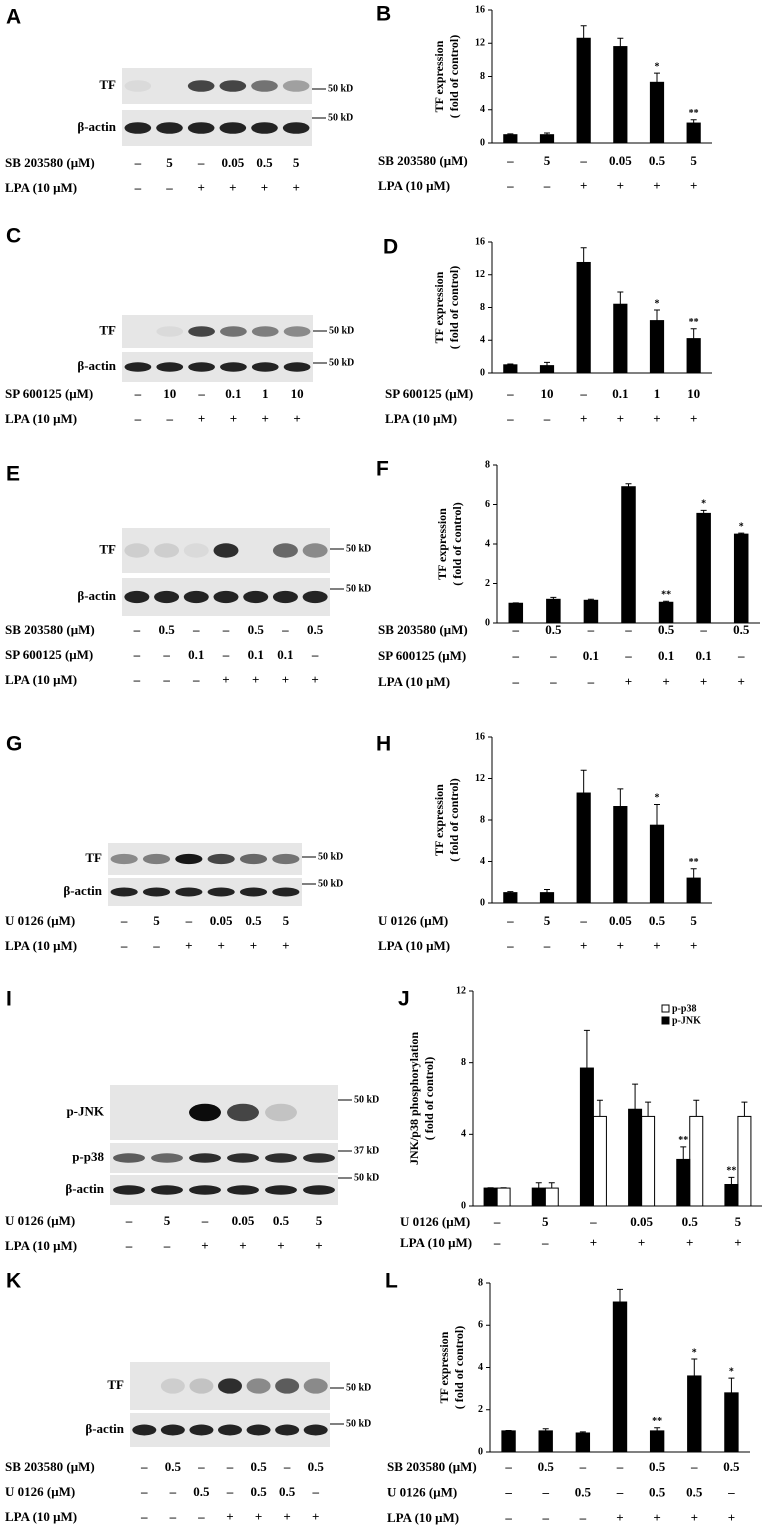 This screenshot has width=767, height=1526. Describe the element at coordinates (666, 595) in the screenshot. I see `significance: **` at that location.